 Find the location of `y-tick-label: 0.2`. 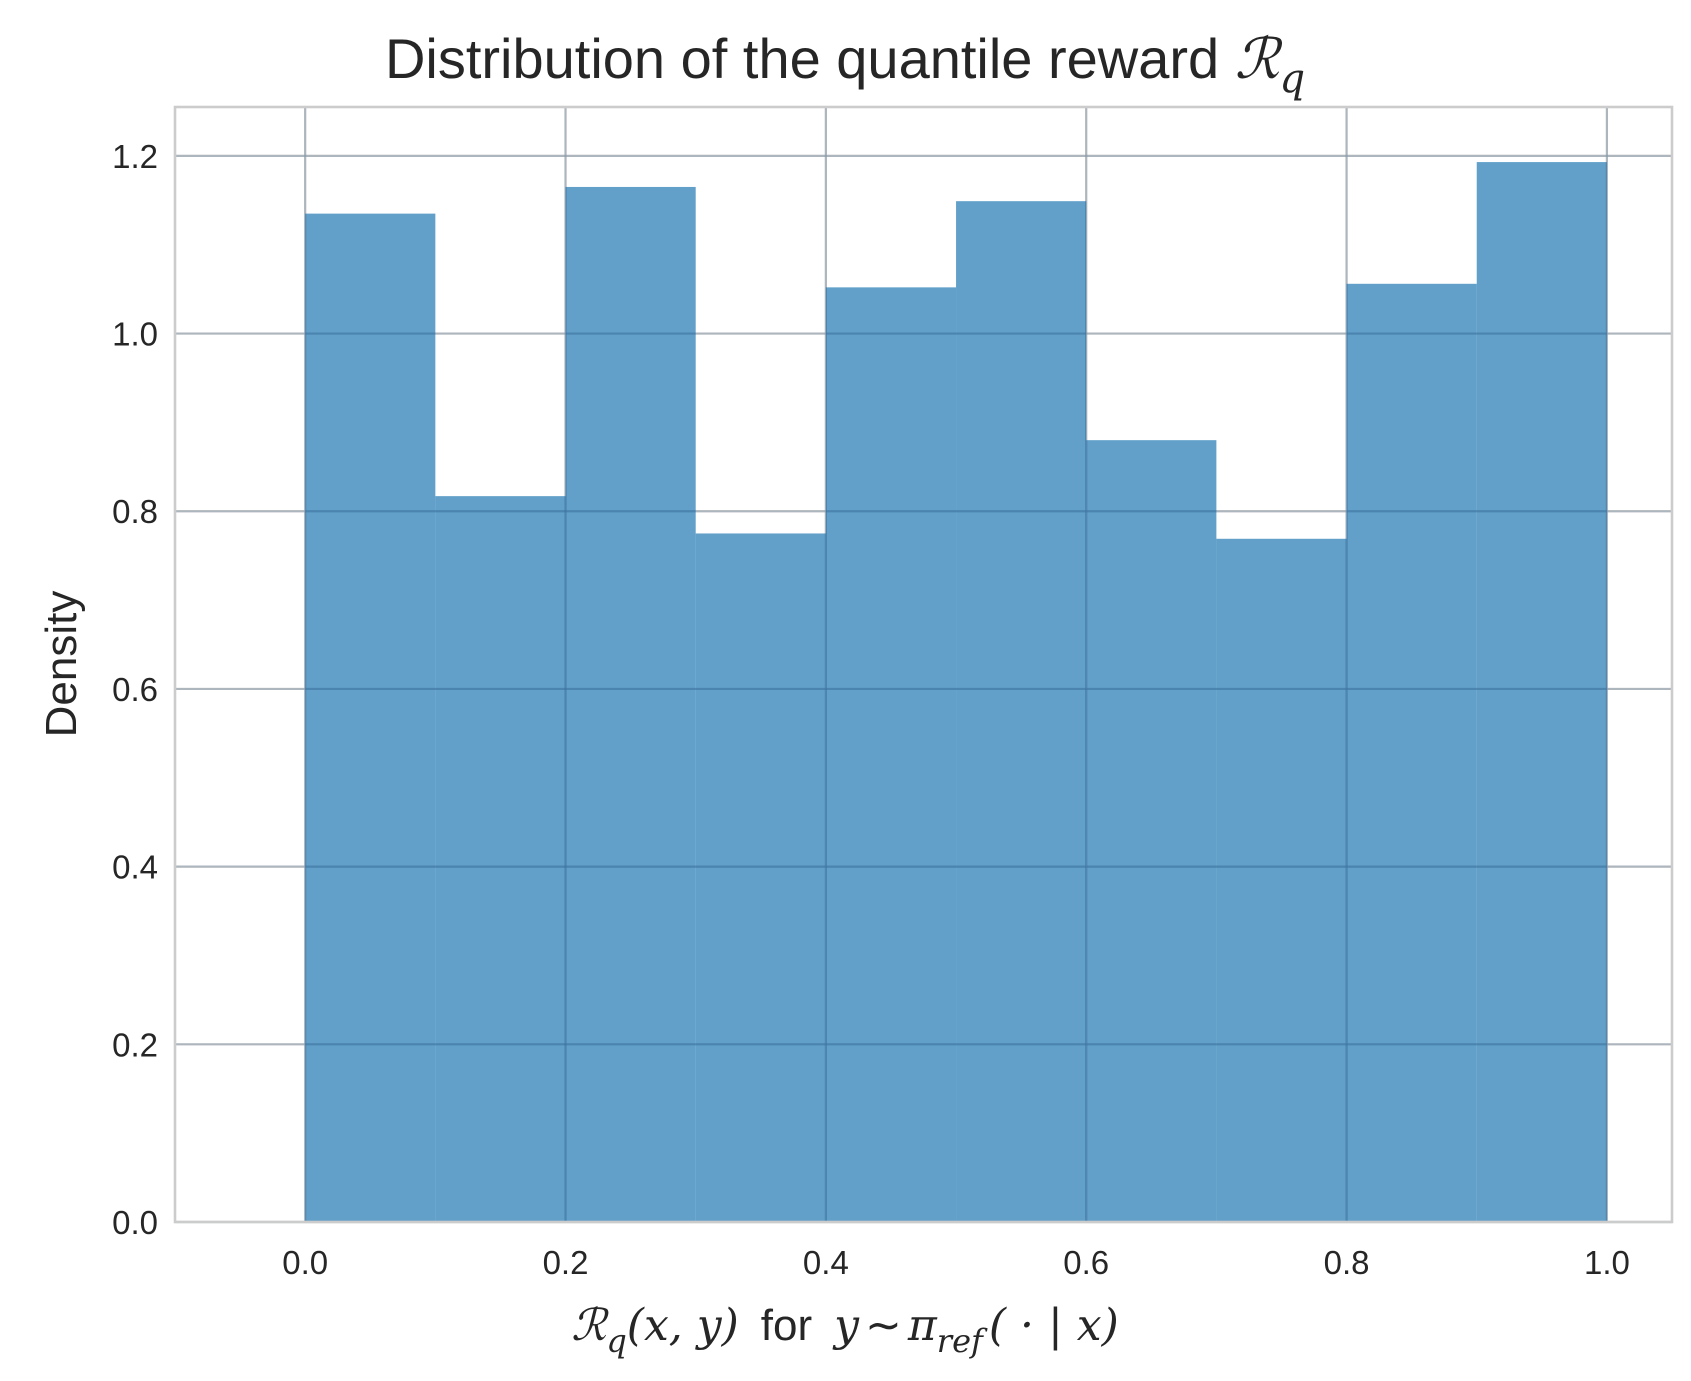

y-tick-label: 0.2 is located at coordinates (135, 1044).